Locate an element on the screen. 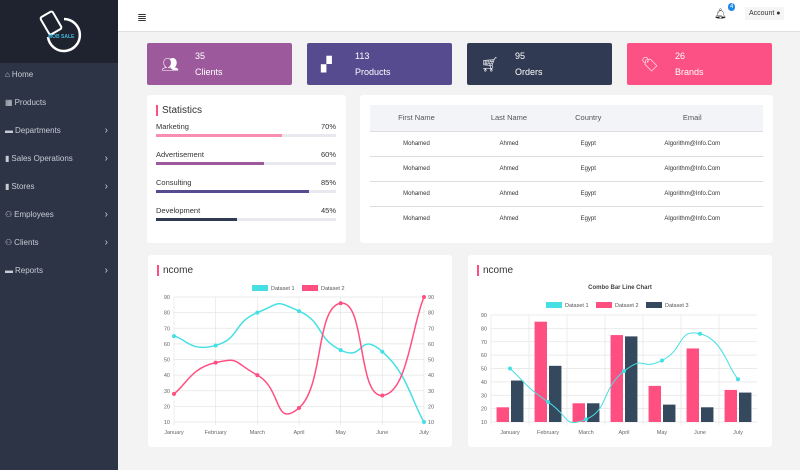  stat-card-brands: 🏷︎ 26 Brands is located at coordinates (699, 64).